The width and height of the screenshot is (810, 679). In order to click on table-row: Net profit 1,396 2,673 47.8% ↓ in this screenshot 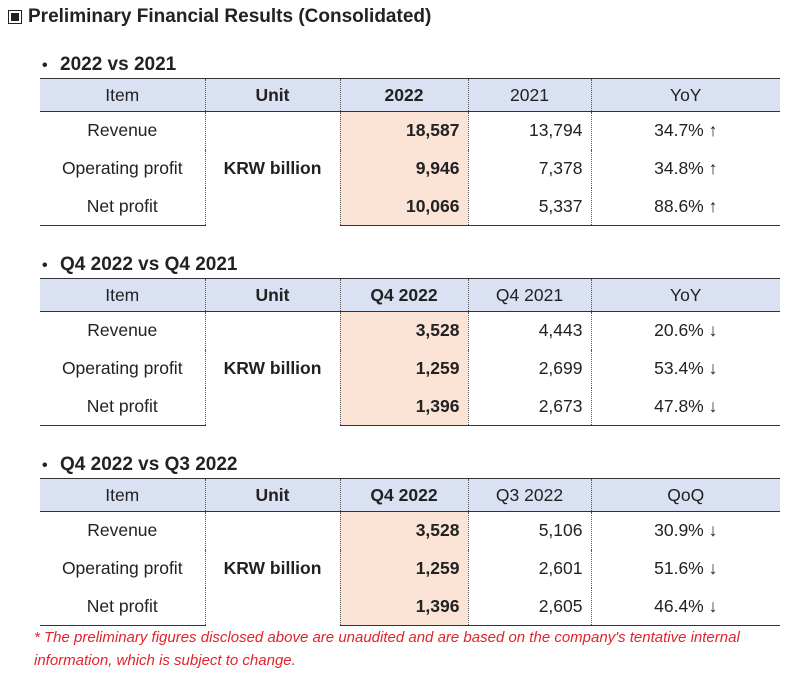, I will do `click(410, 406)`.